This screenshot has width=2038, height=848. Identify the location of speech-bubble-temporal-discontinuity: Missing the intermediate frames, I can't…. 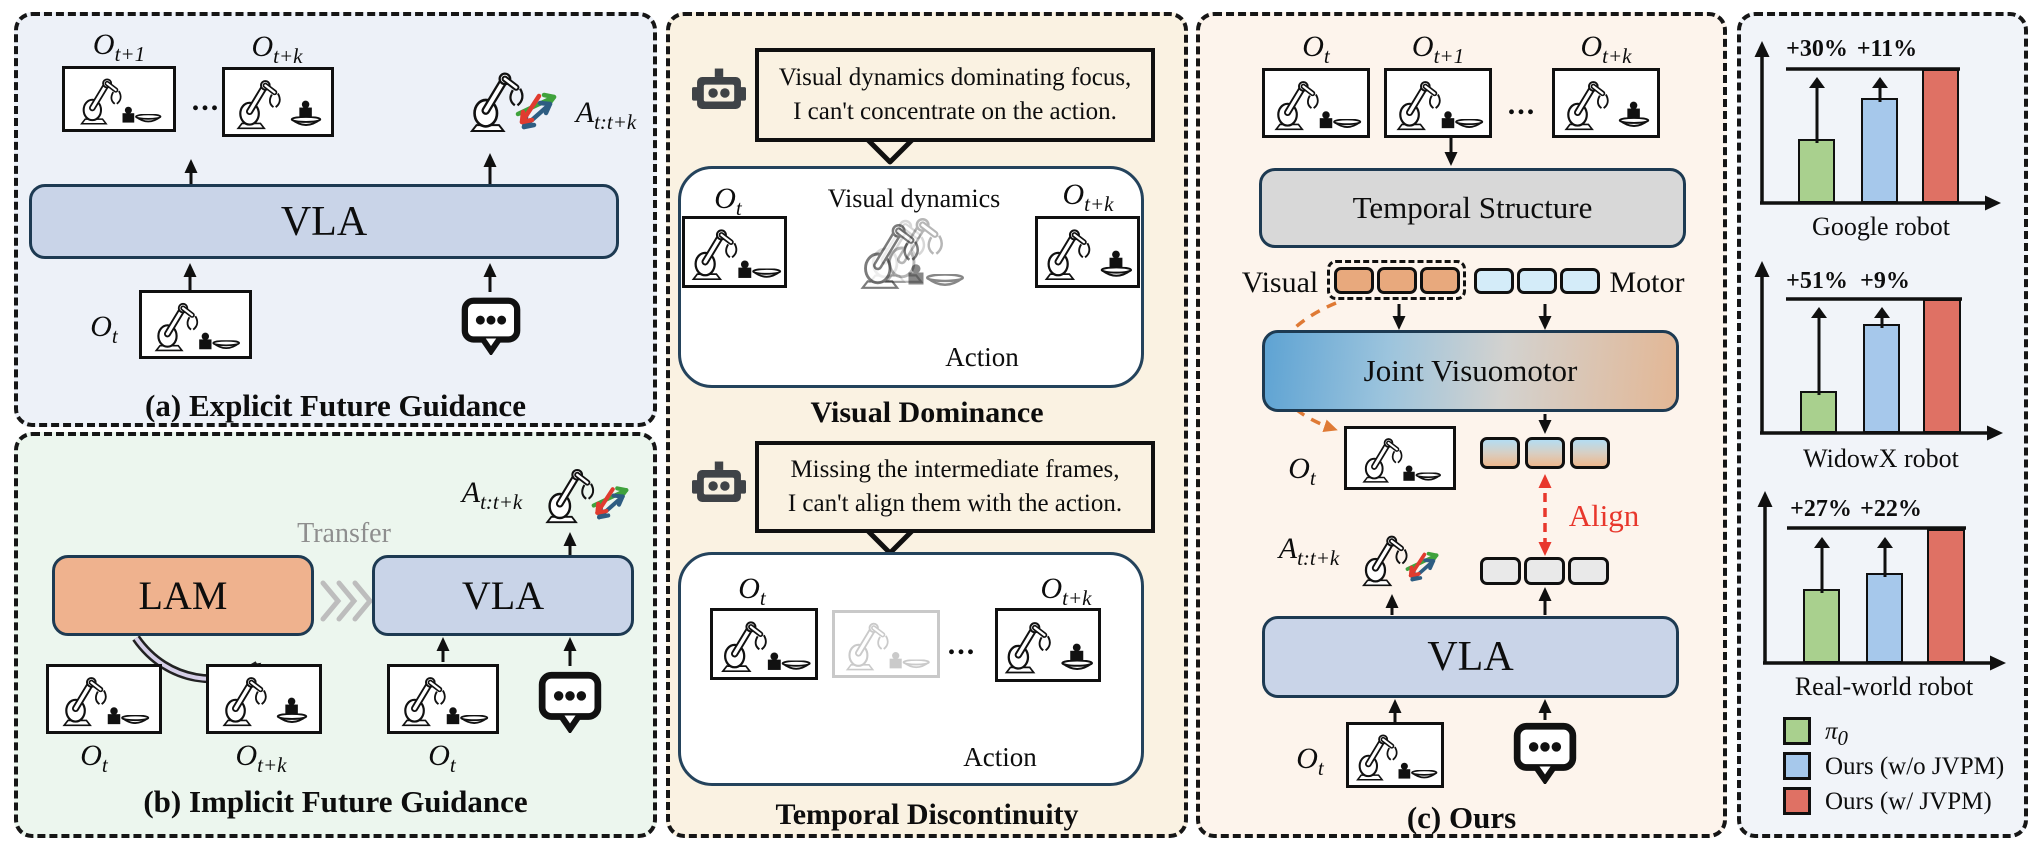
(955, 487).